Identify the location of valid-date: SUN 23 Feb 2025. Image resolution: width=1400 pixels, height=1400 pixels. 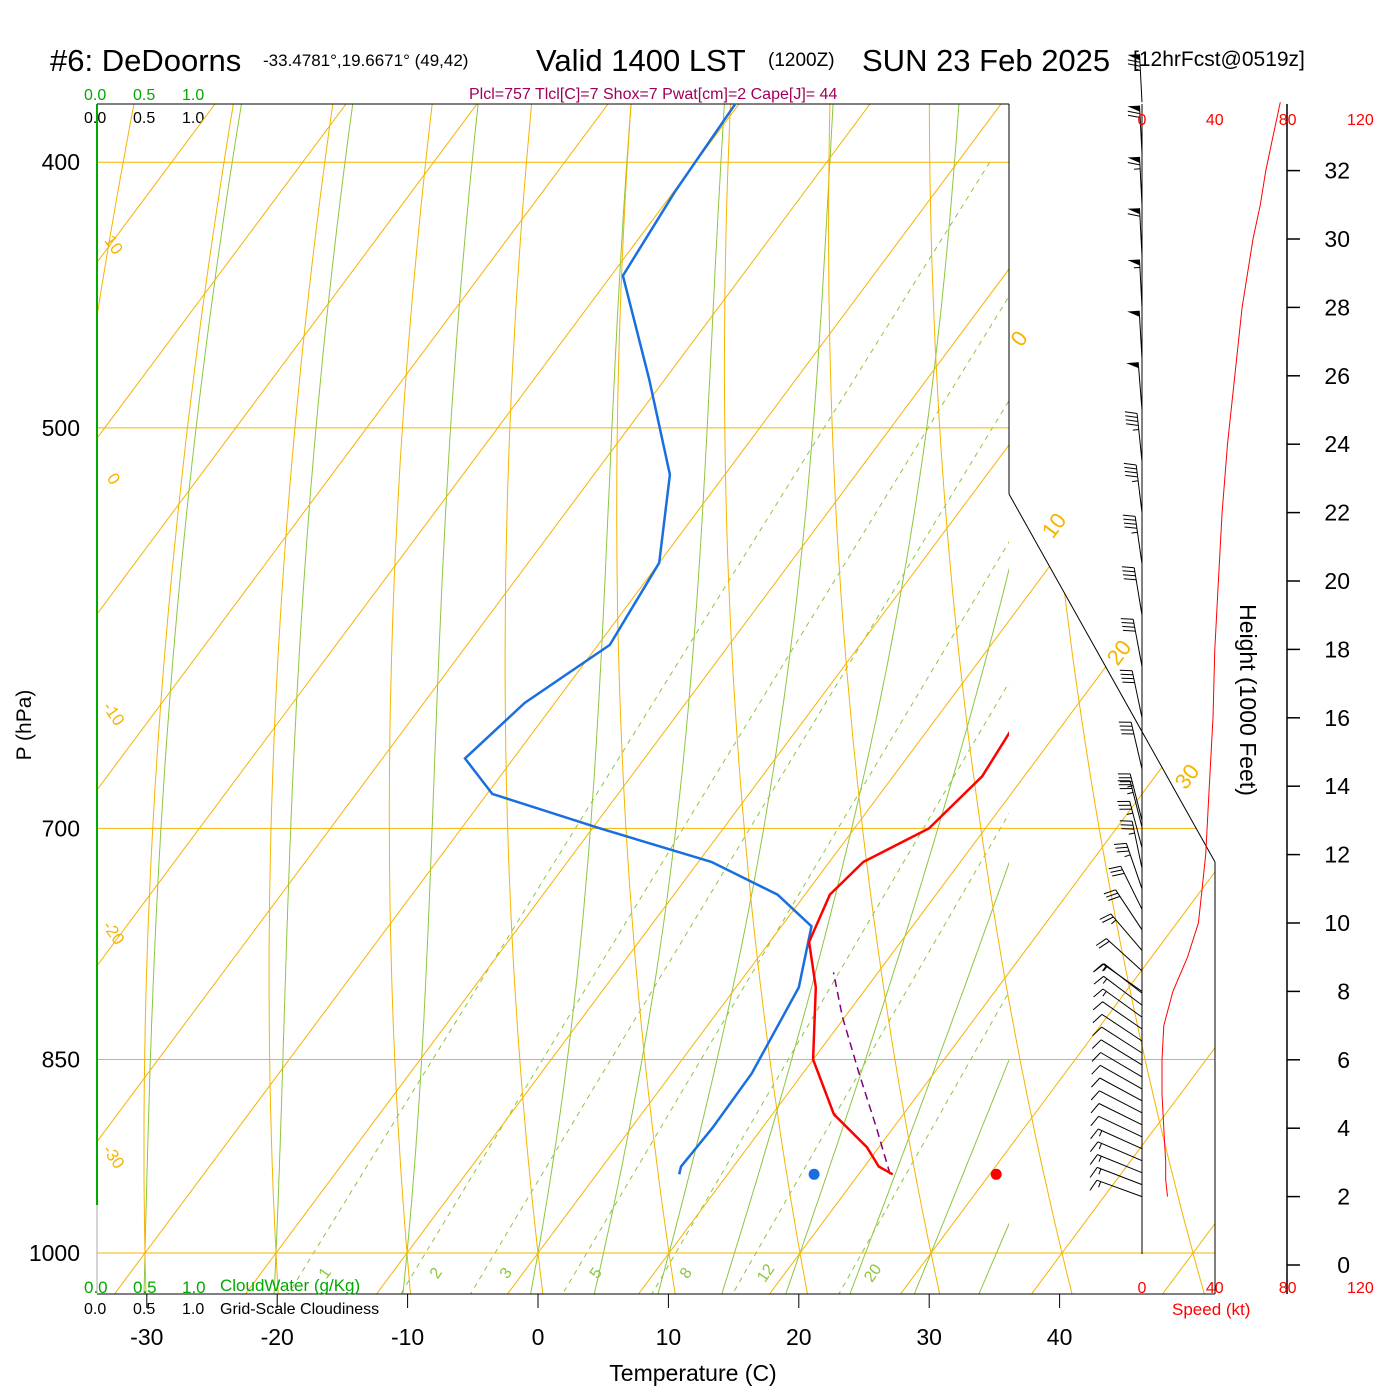
(986, 60).